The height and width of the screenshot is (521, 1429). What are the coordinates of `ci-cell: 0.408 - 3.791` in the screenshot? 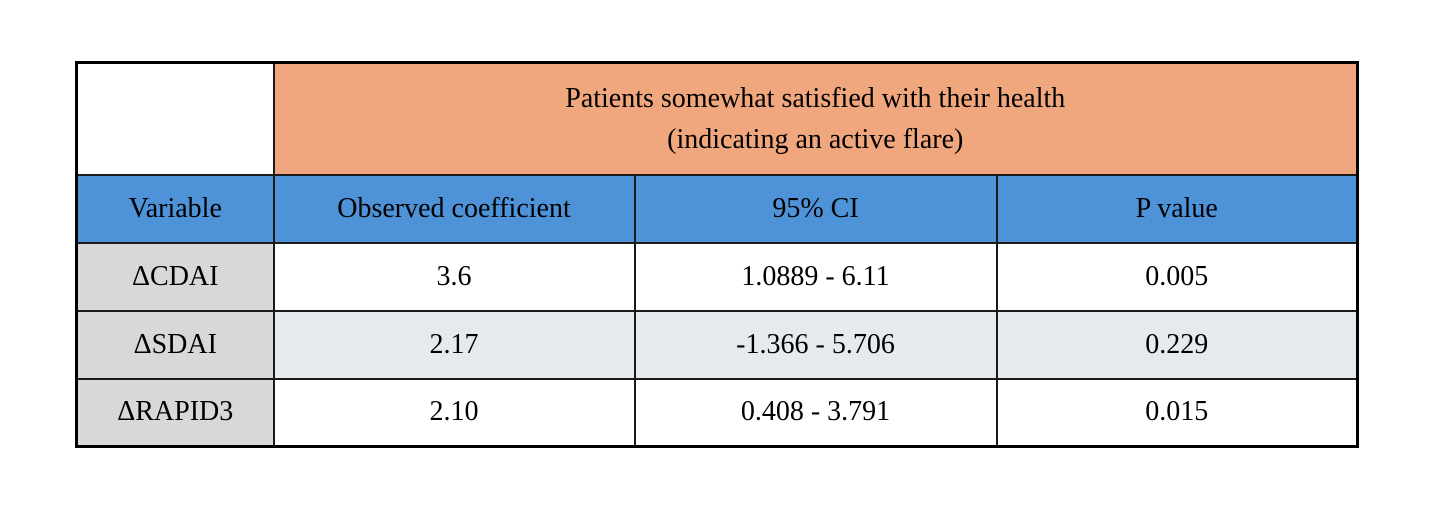 It's located at (815, 412).